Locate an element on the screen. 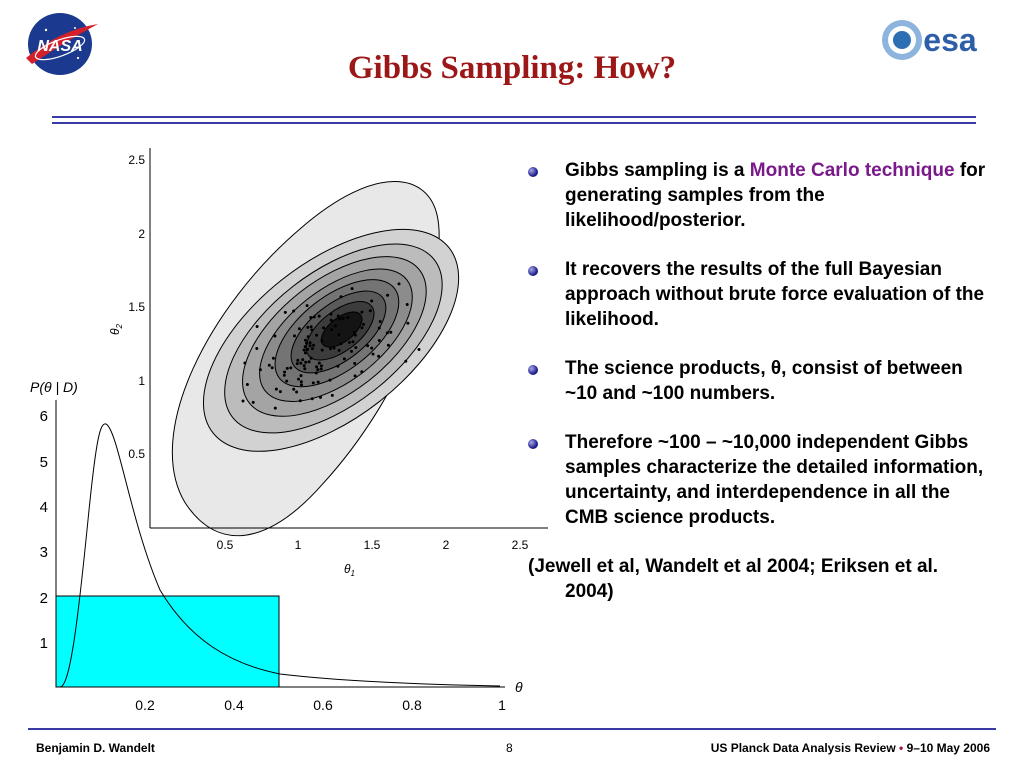 The width and height of the screenshot is (1024, 768). contour-xtick: 1.5 is located at coordinates (372, 545).